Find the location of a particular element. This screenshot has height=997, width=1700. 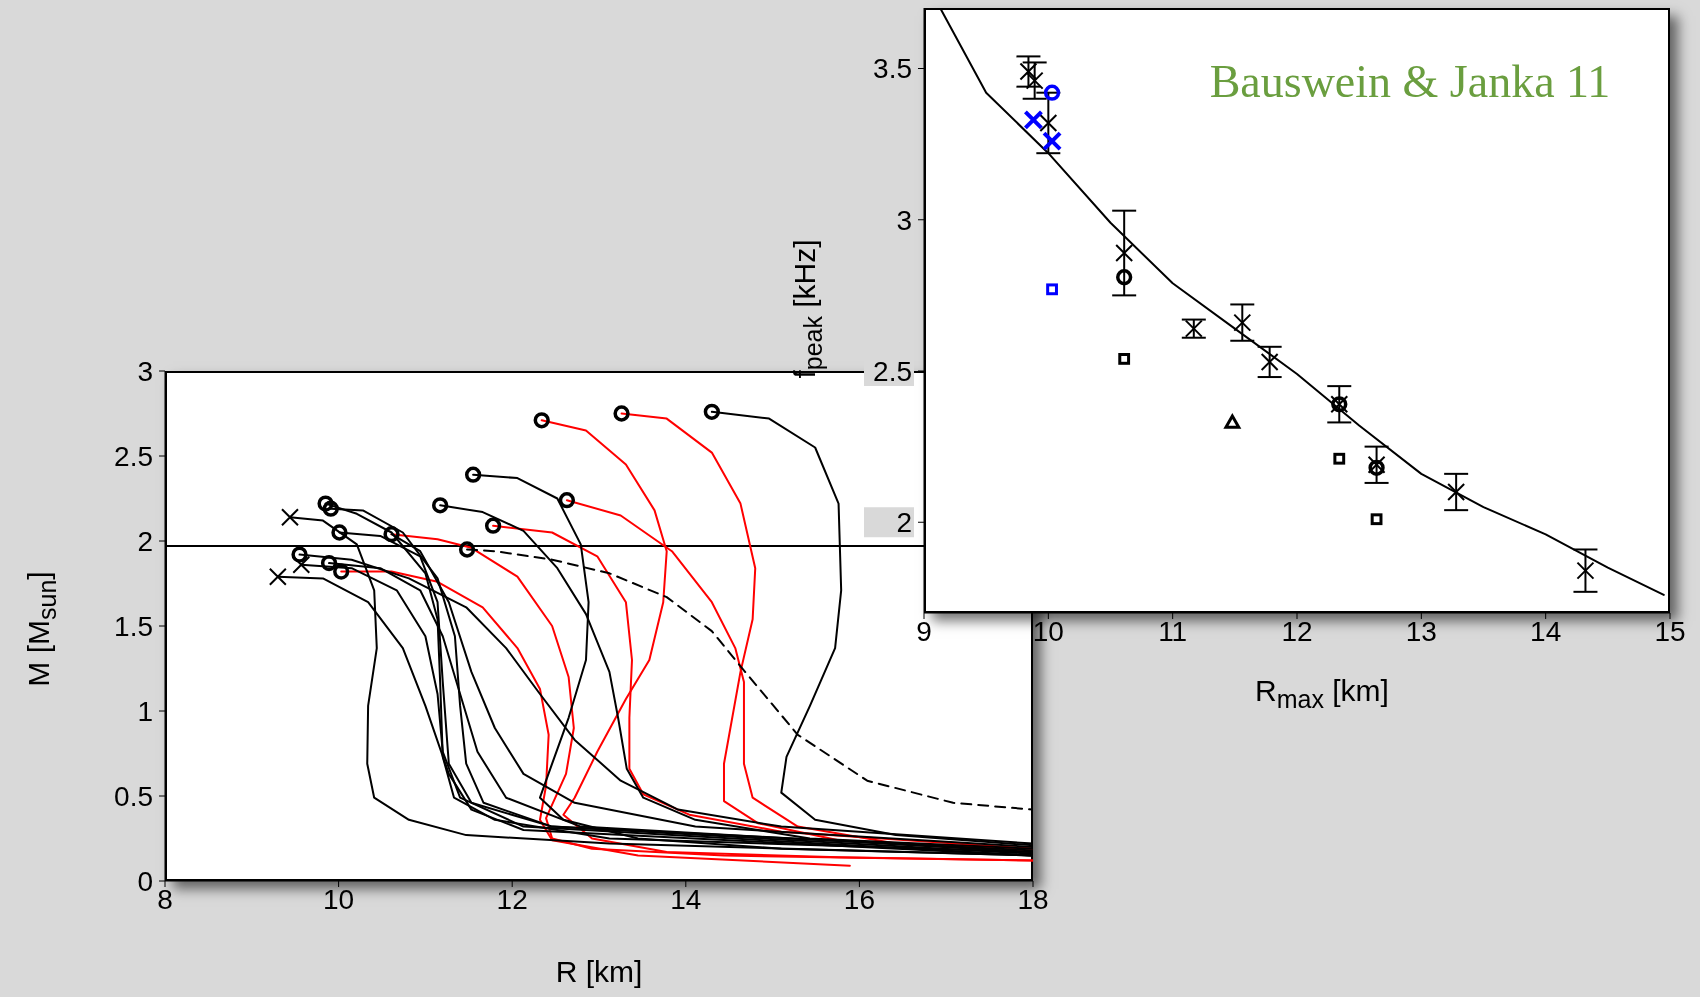

y-tick-label: 3.5 is located at coordinates (892, 69).